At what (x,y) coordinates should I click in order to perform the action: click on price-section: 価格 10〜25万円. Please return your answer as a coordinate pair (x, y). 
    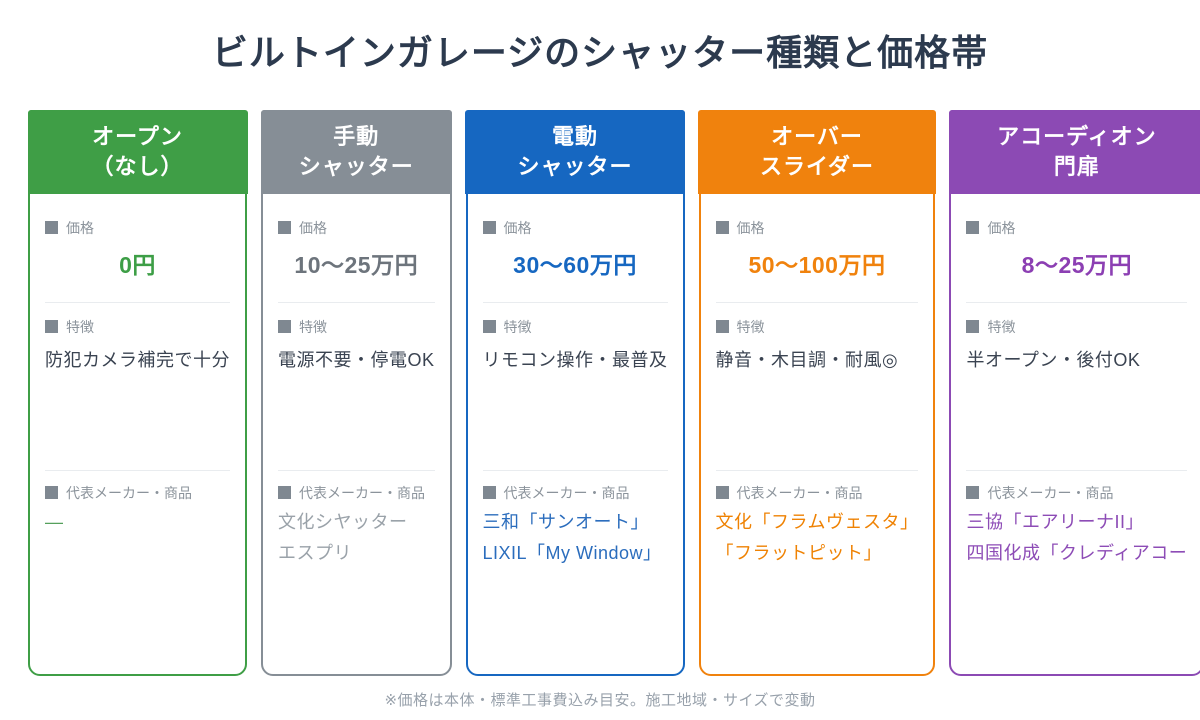
    Looking at the image, I should click on (356, 248).